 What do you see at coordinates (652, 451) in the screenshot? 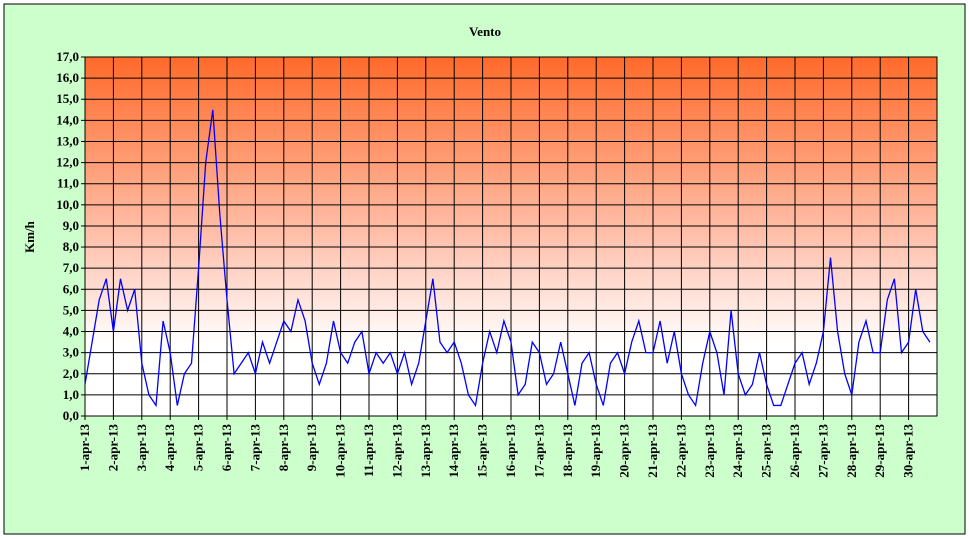
I see `x-tick-label: 21-apr-13` at bounding box center [652, 451].